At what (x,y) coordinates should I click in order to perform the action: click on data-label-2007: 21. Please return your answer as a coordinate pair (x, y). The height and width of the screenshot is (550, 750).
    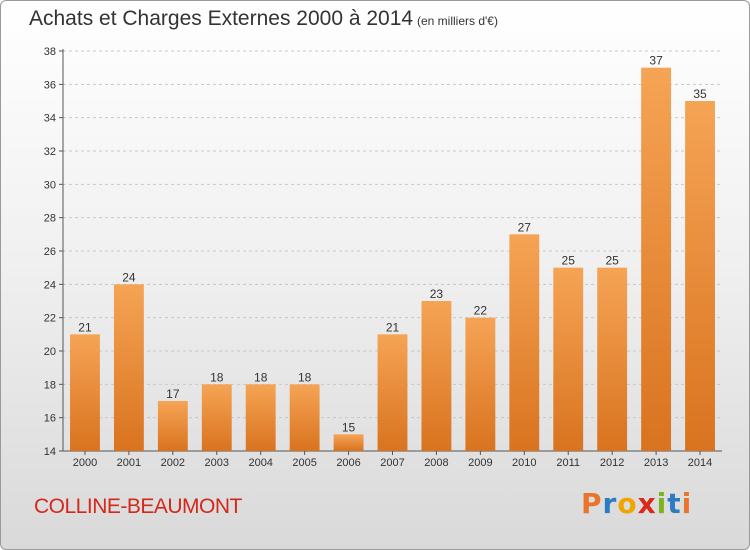
    Looking at the image, I should click on (393, 327).